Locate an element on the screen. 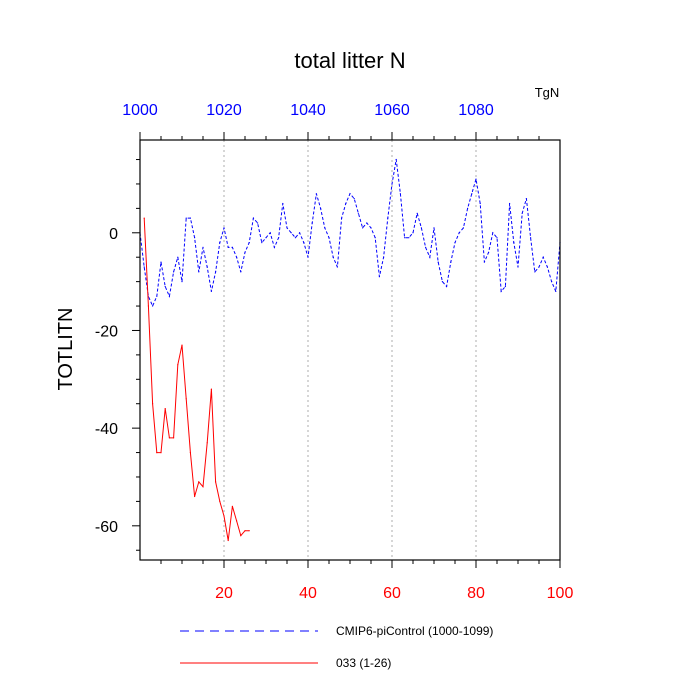  y-tick-label: -60 is located at coordinates (106, 527).